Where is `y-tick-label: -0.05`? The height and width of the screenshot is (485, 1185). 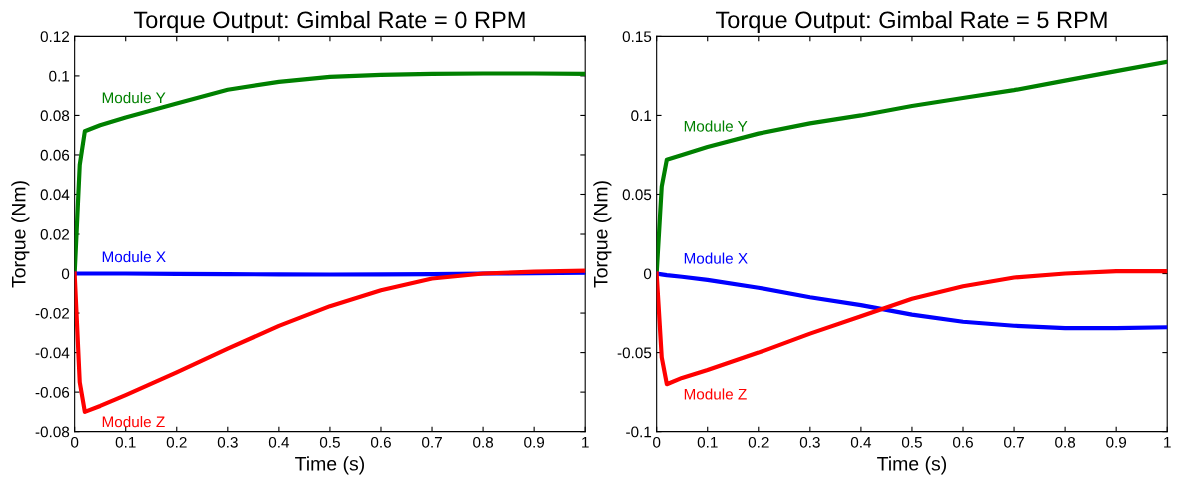 y-tick-label: -0.05 is located at coordinates (634, 353).